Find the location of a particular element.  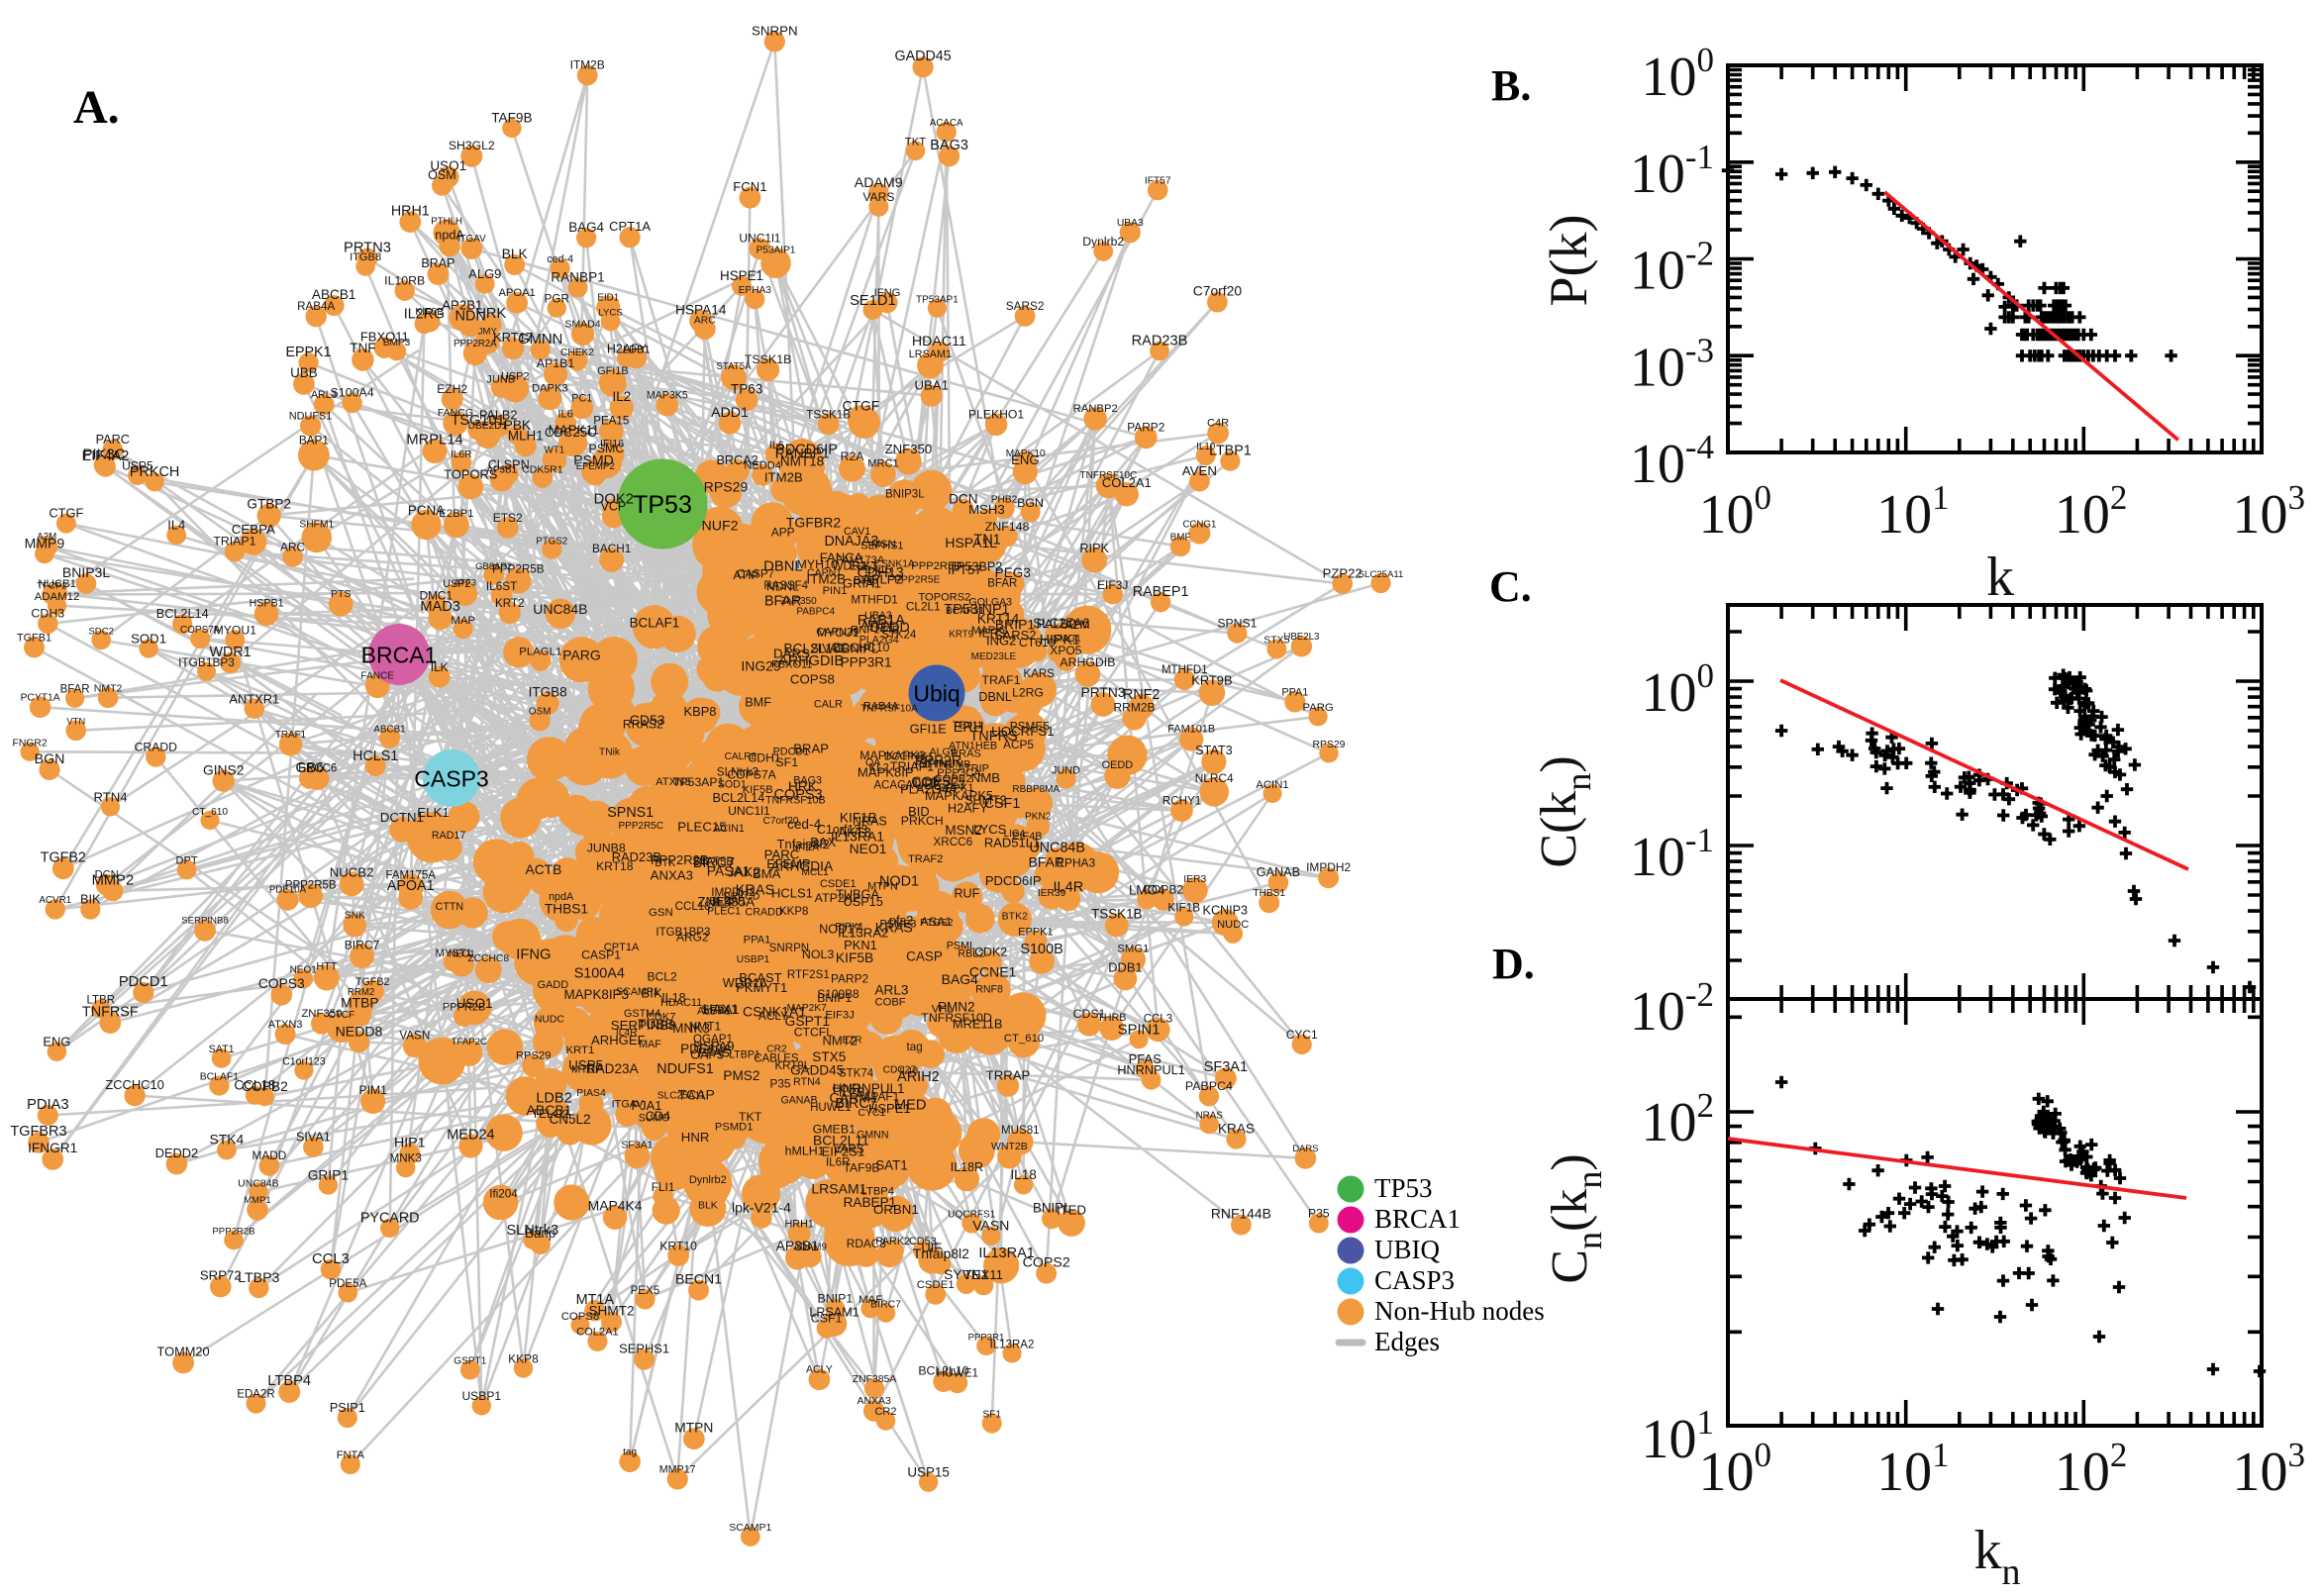

svg-text: Cn(kn) is located at coordinates (1575, 1218).